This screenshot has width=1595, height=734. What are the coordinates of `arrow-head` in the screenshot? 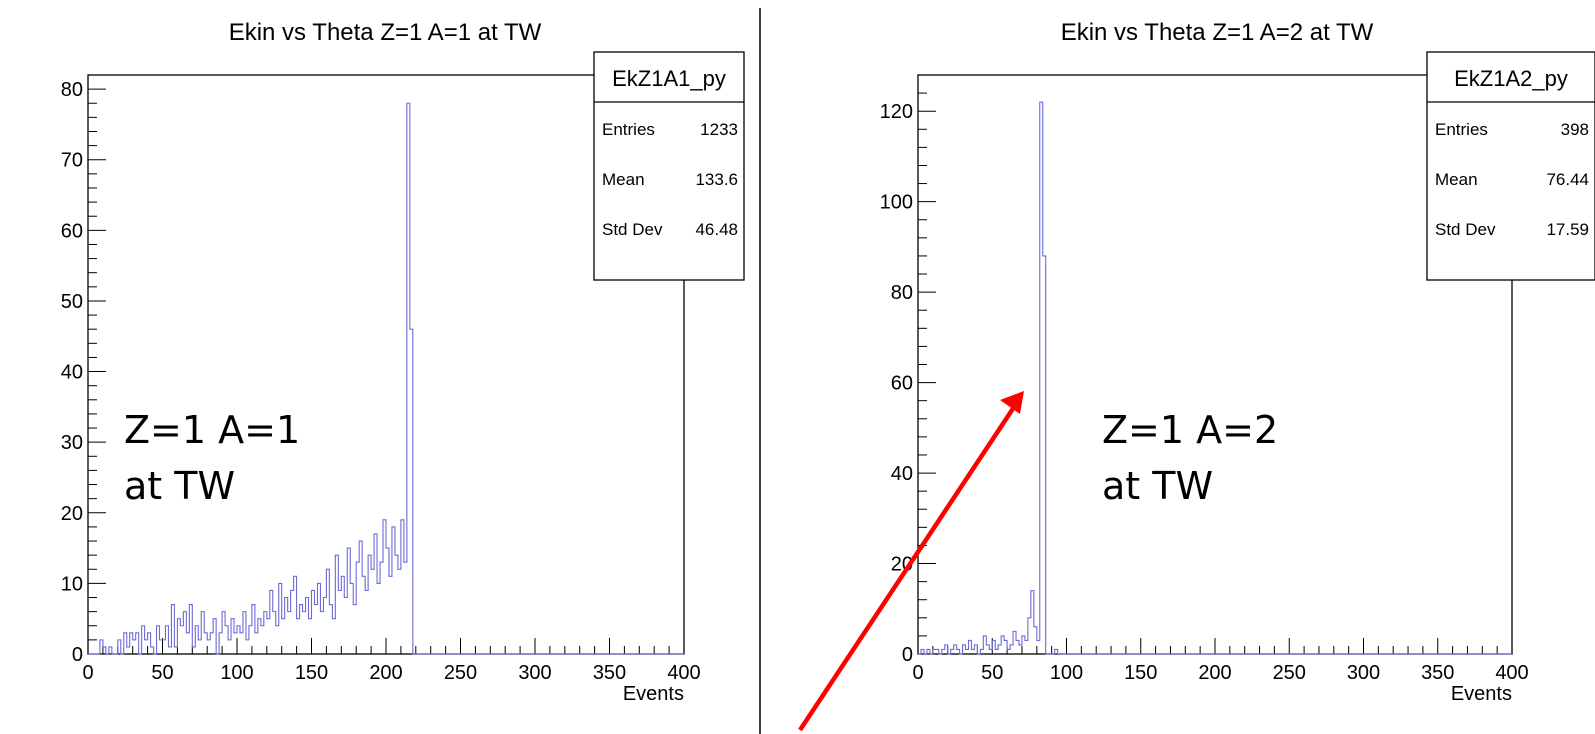 It's located at (1012, 402).